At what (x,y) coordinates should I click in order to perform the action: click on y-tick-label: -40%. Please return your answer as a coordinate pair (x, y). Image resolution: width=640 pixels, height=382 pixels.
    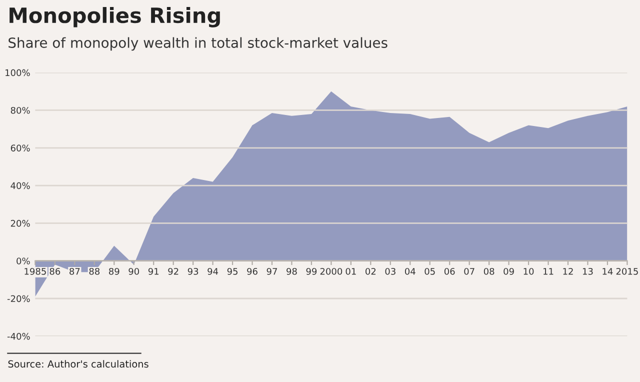
    Looking at the image, I should click on (18, 336).